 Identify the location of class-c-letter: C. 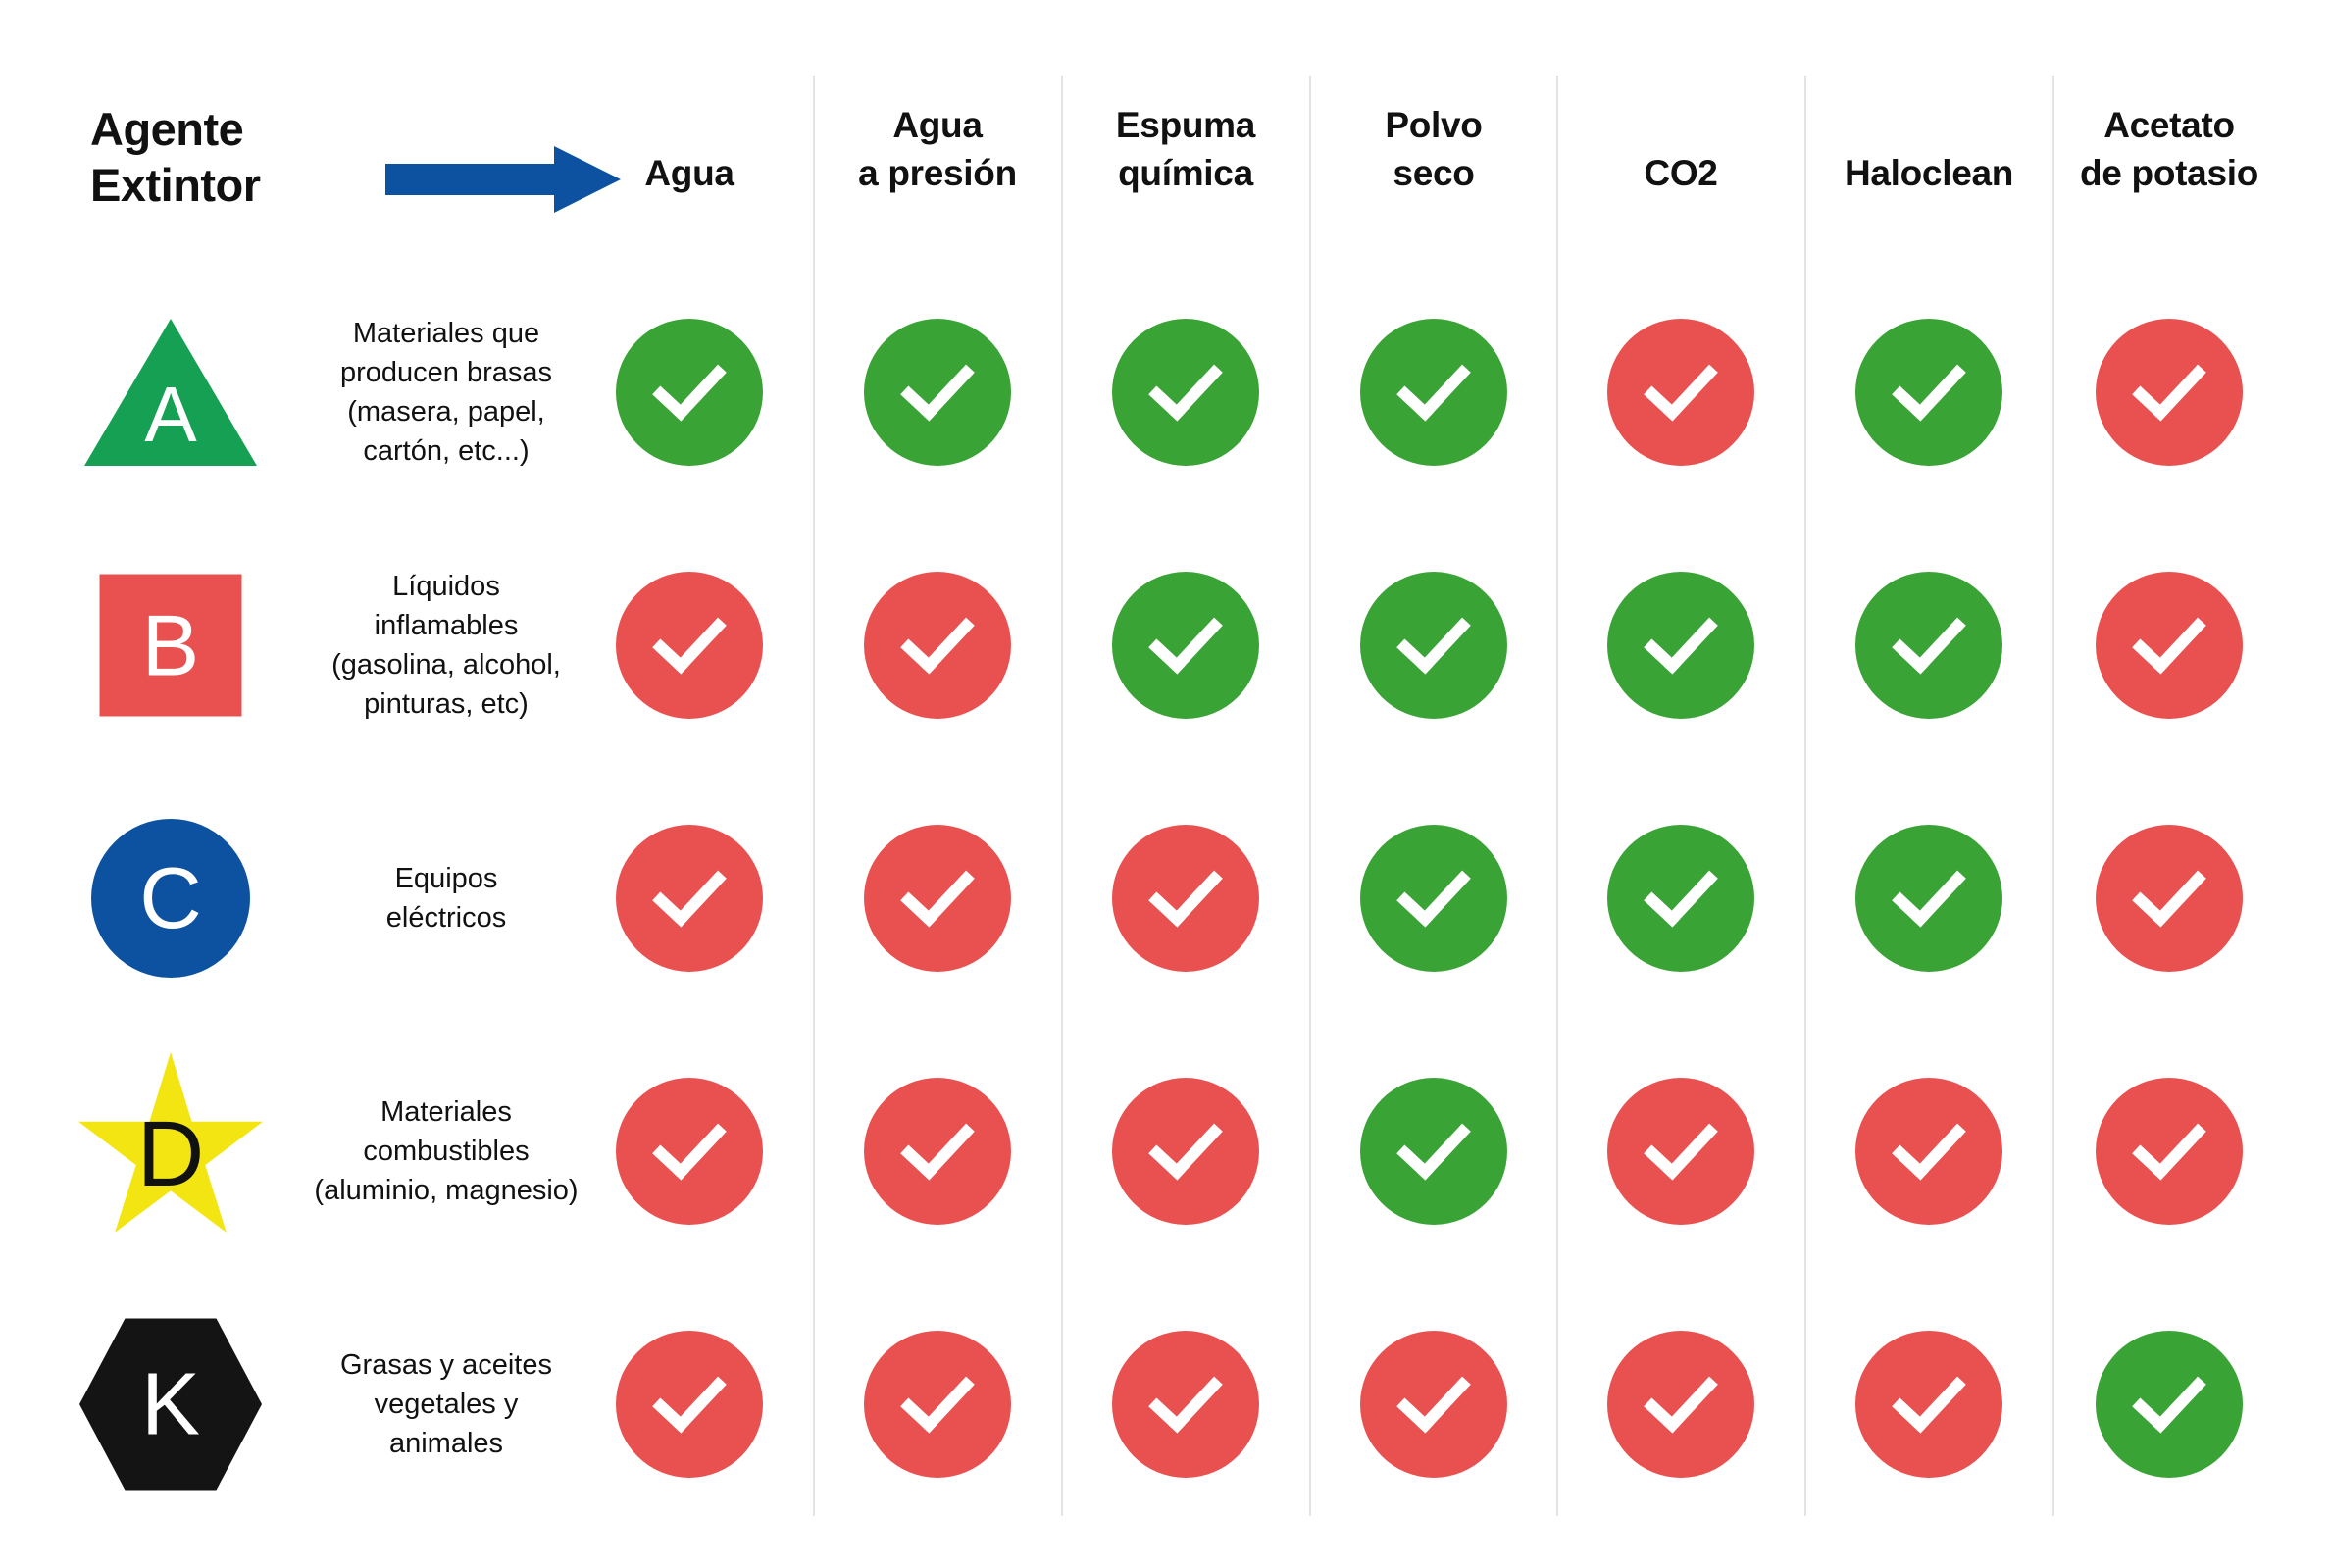
(170, 897).